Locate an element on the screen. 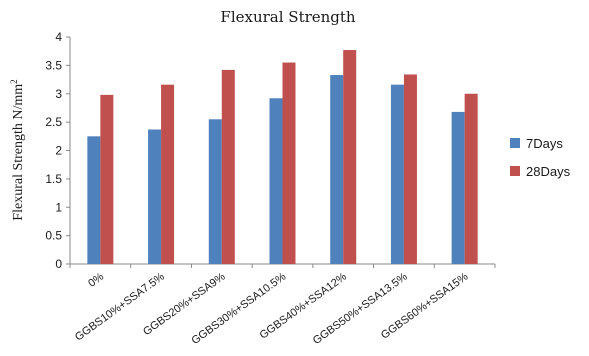 The image size is (589, 356). y-axis-label-text: Flexural Strength N/mm is located at coordinates (18, 152).